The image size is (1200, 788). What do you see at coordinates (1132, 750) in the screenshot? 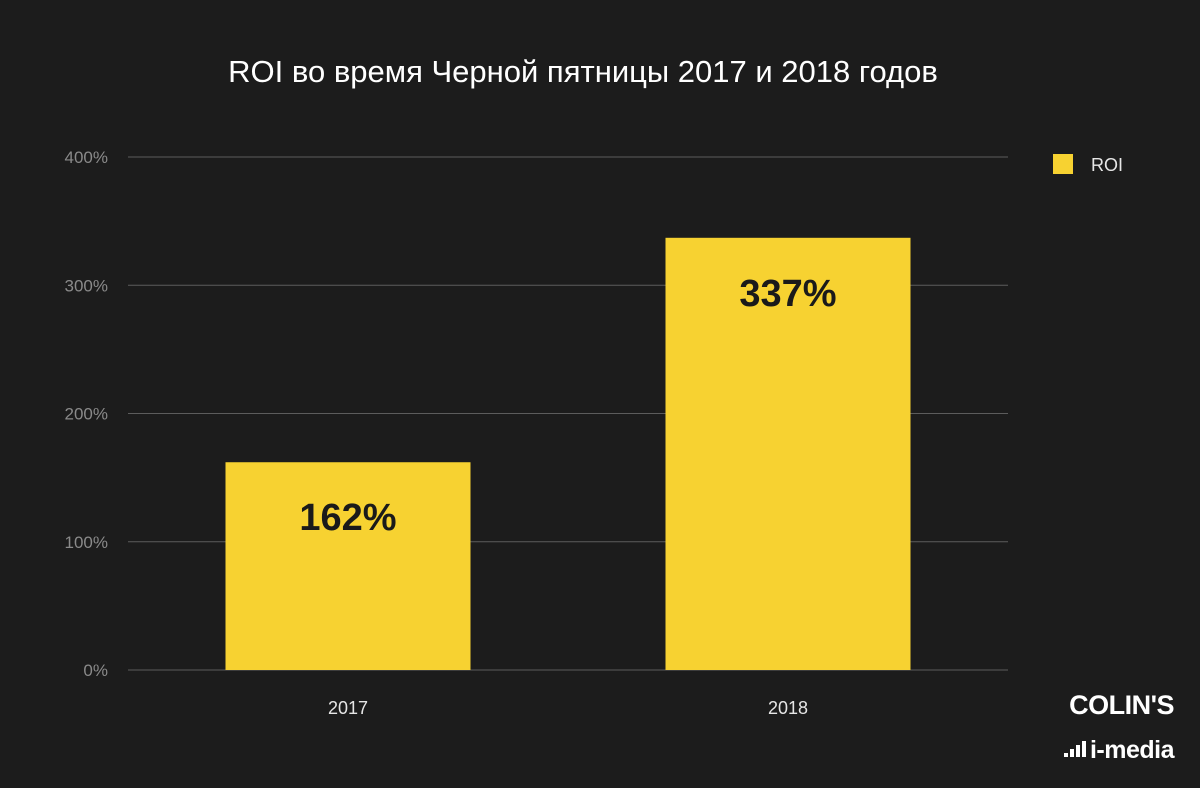
I see `imedia-logo-text: i-media` at bounding box center [1132, 750].